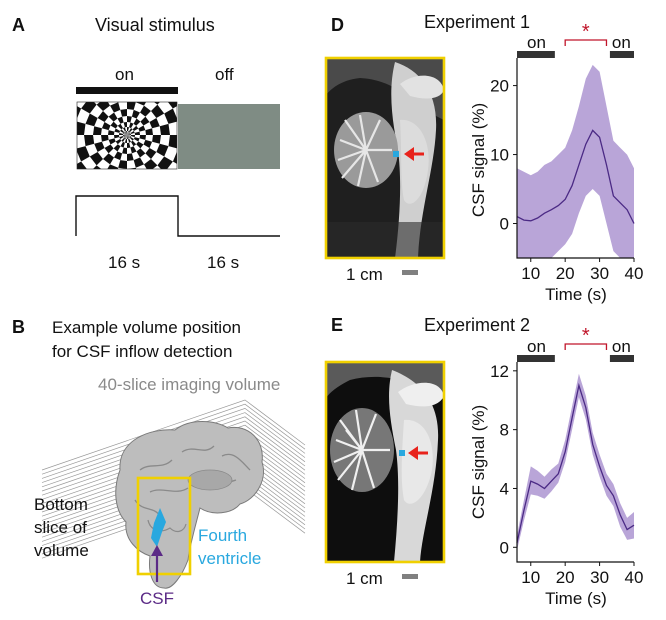 This screenshot has height=620, width=666. I want to click on on-block, so click(621, 54).